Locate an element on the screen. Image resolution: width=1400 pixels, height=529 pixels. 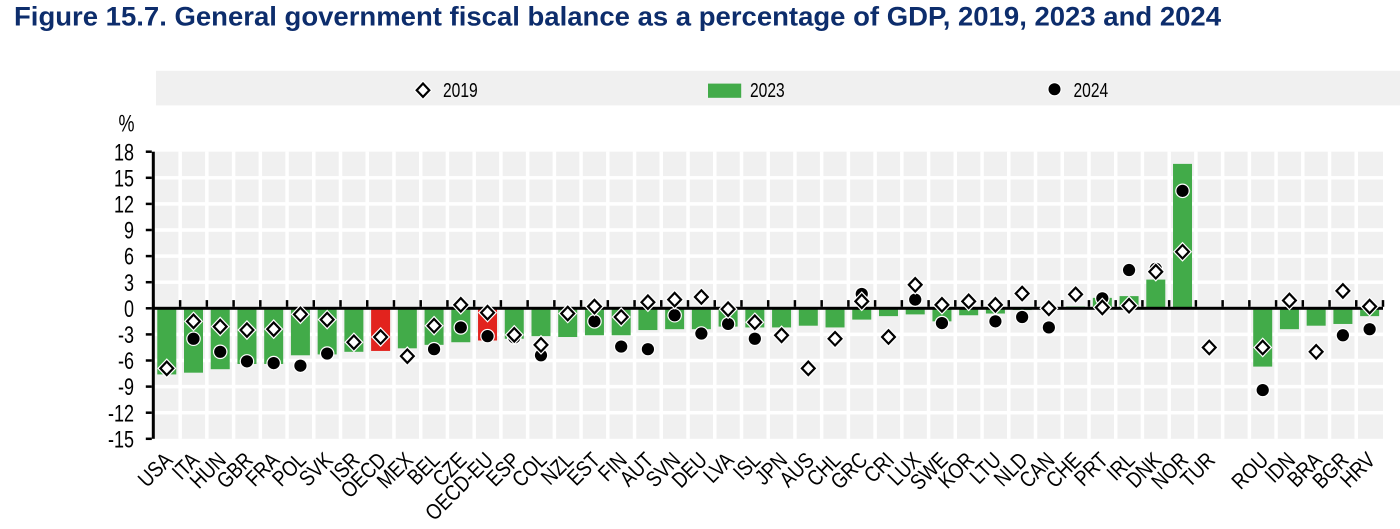
svg-text: 6 is located at coordinates (129, 257).